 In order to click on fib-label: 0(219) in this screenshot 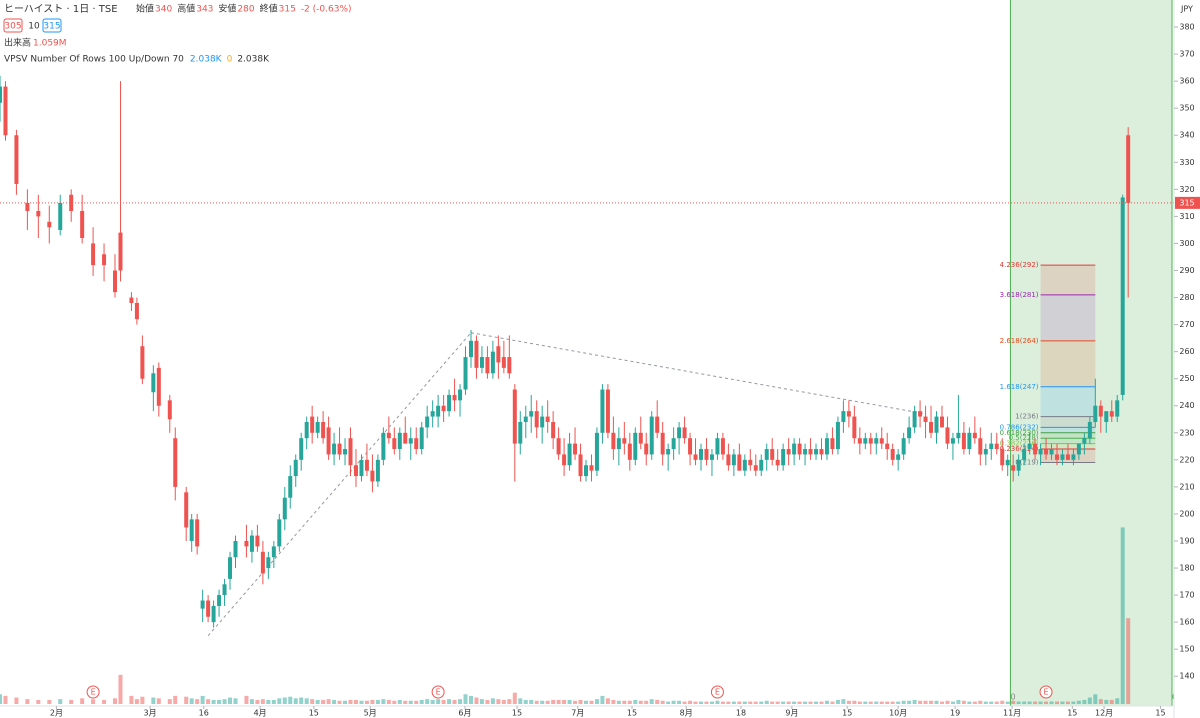, I will do `click(1027, 463)`.